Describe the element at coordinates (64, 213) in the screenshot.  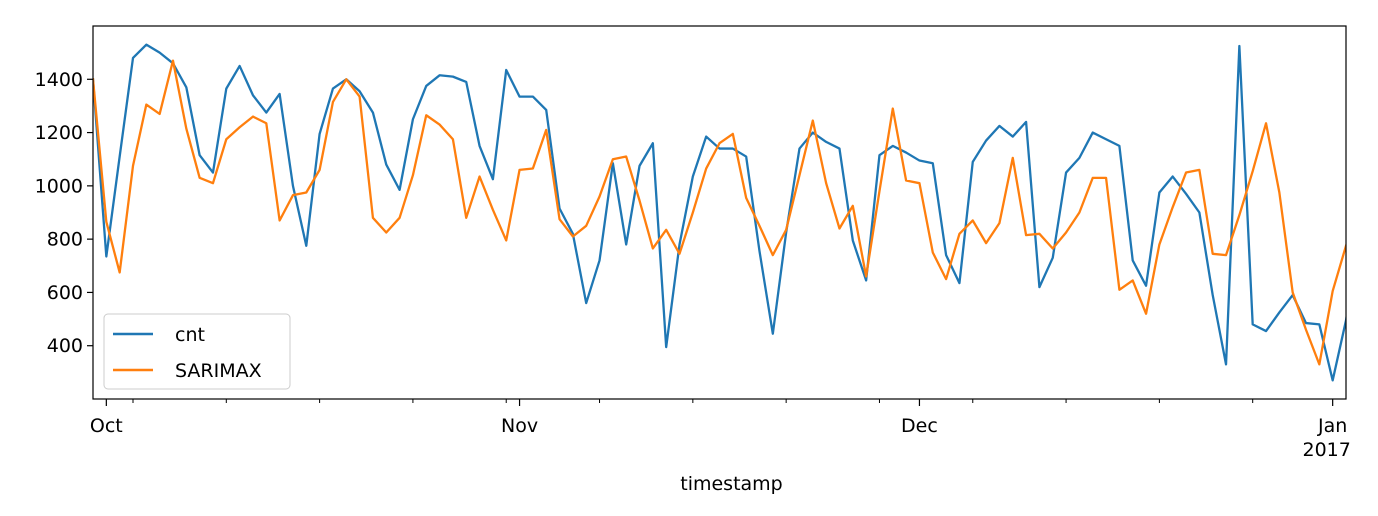
I see `y-axis: 400 600 800 1000 1200 1400` at that location.